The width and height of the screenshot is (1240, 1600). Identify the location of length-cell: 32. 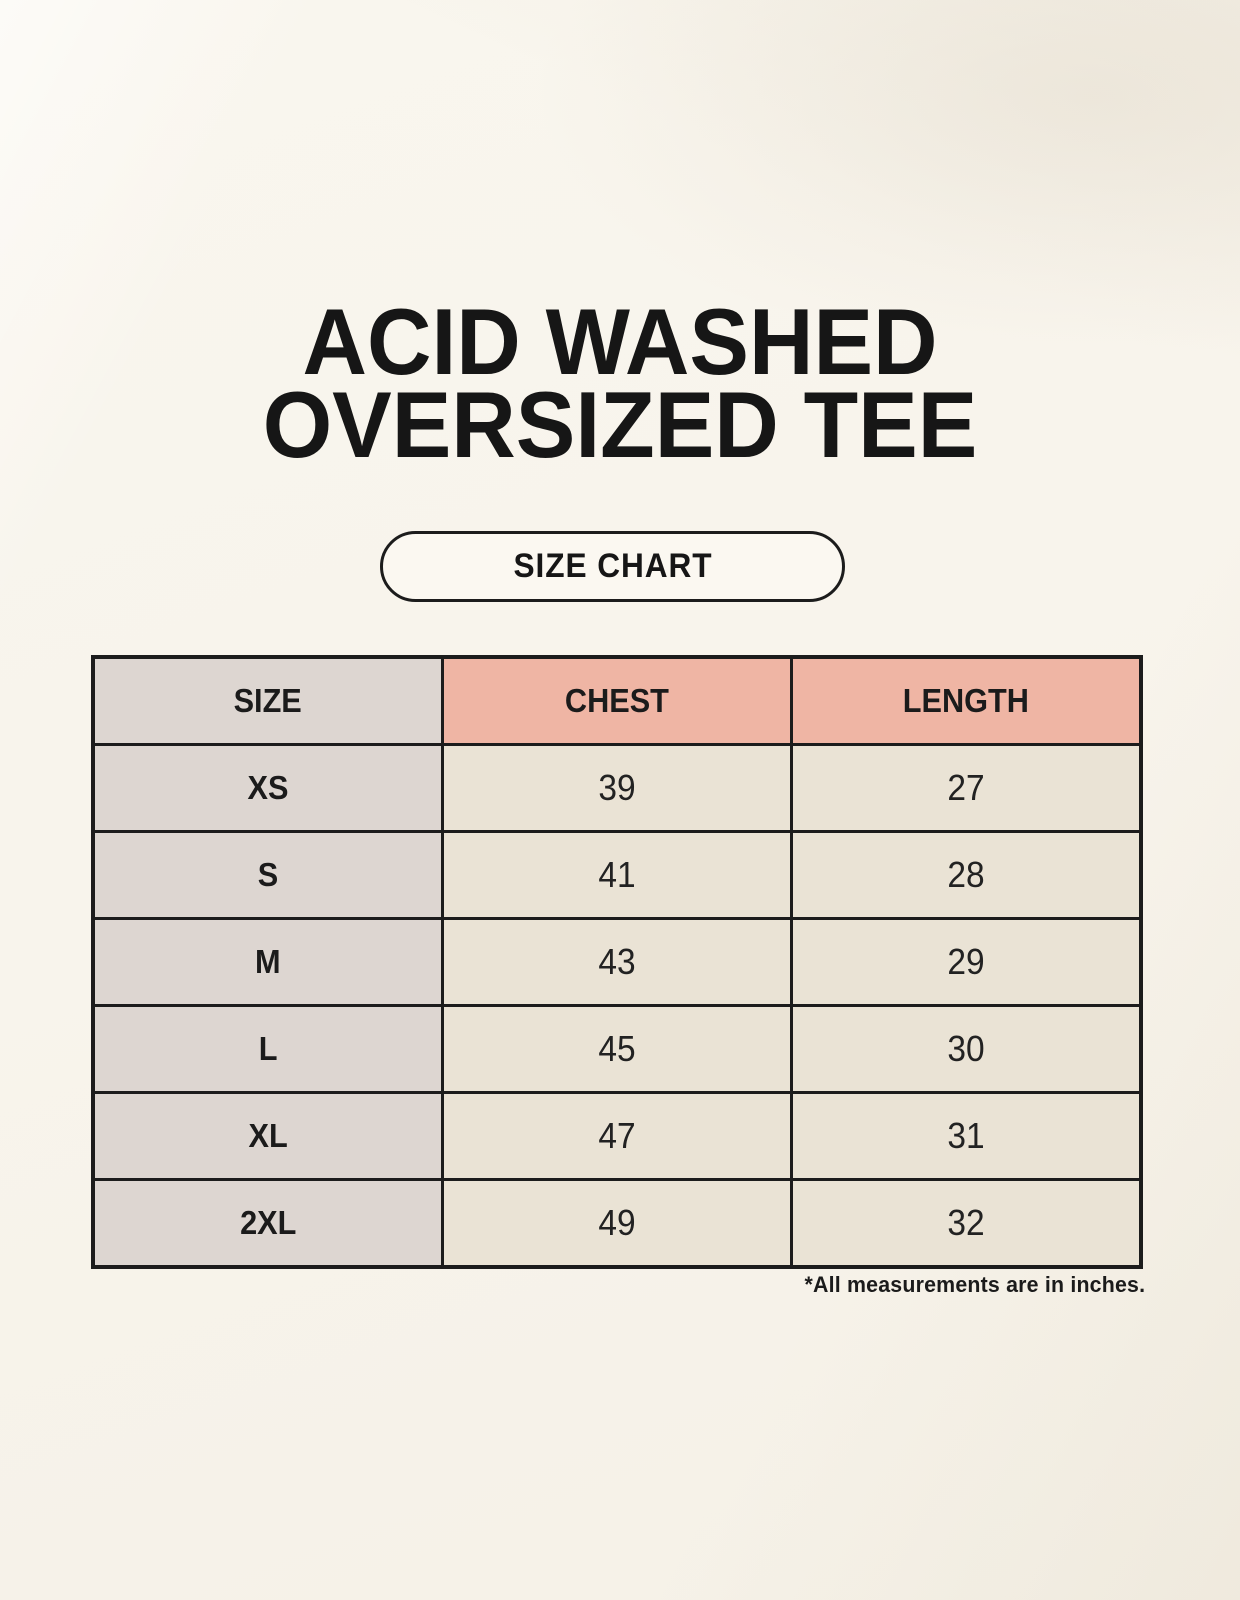
(966, 1223).